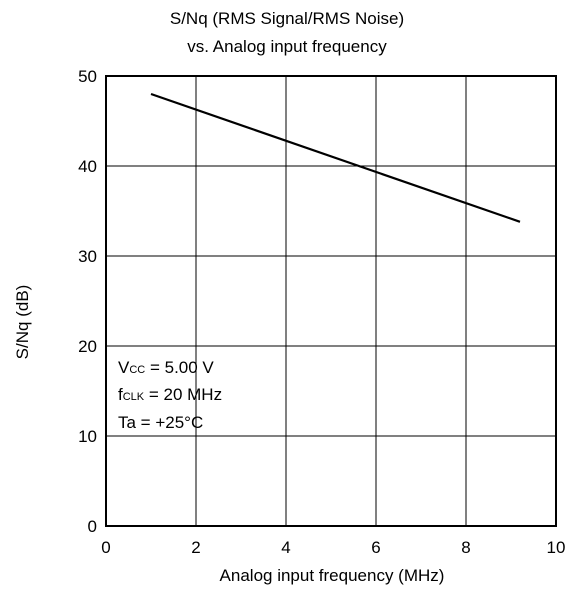 The image size is (578, 590). What do you see at coordinates (92, 526) in the screenshot?
I see `y-tick-label: 0` at bounding box center [92, 526].